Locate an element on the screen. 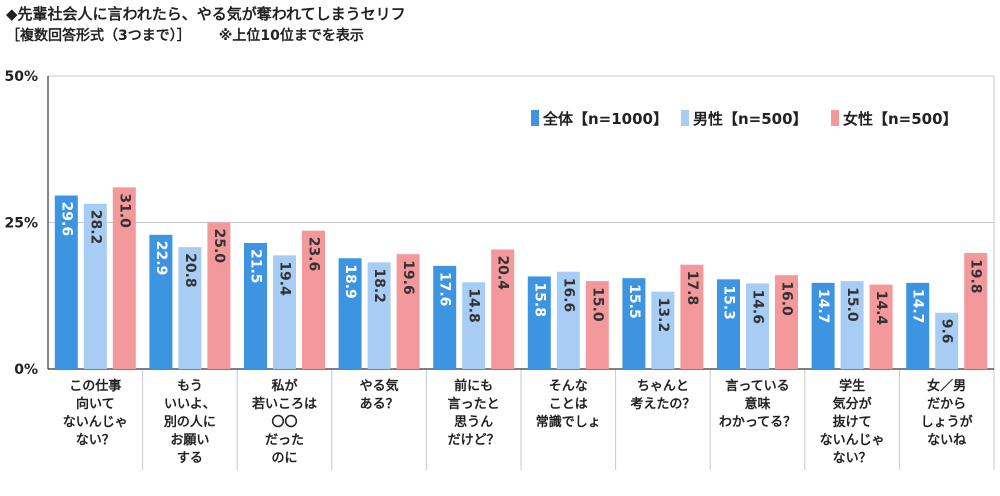  data-label: 16.0 is located at coordinates (787, 298).